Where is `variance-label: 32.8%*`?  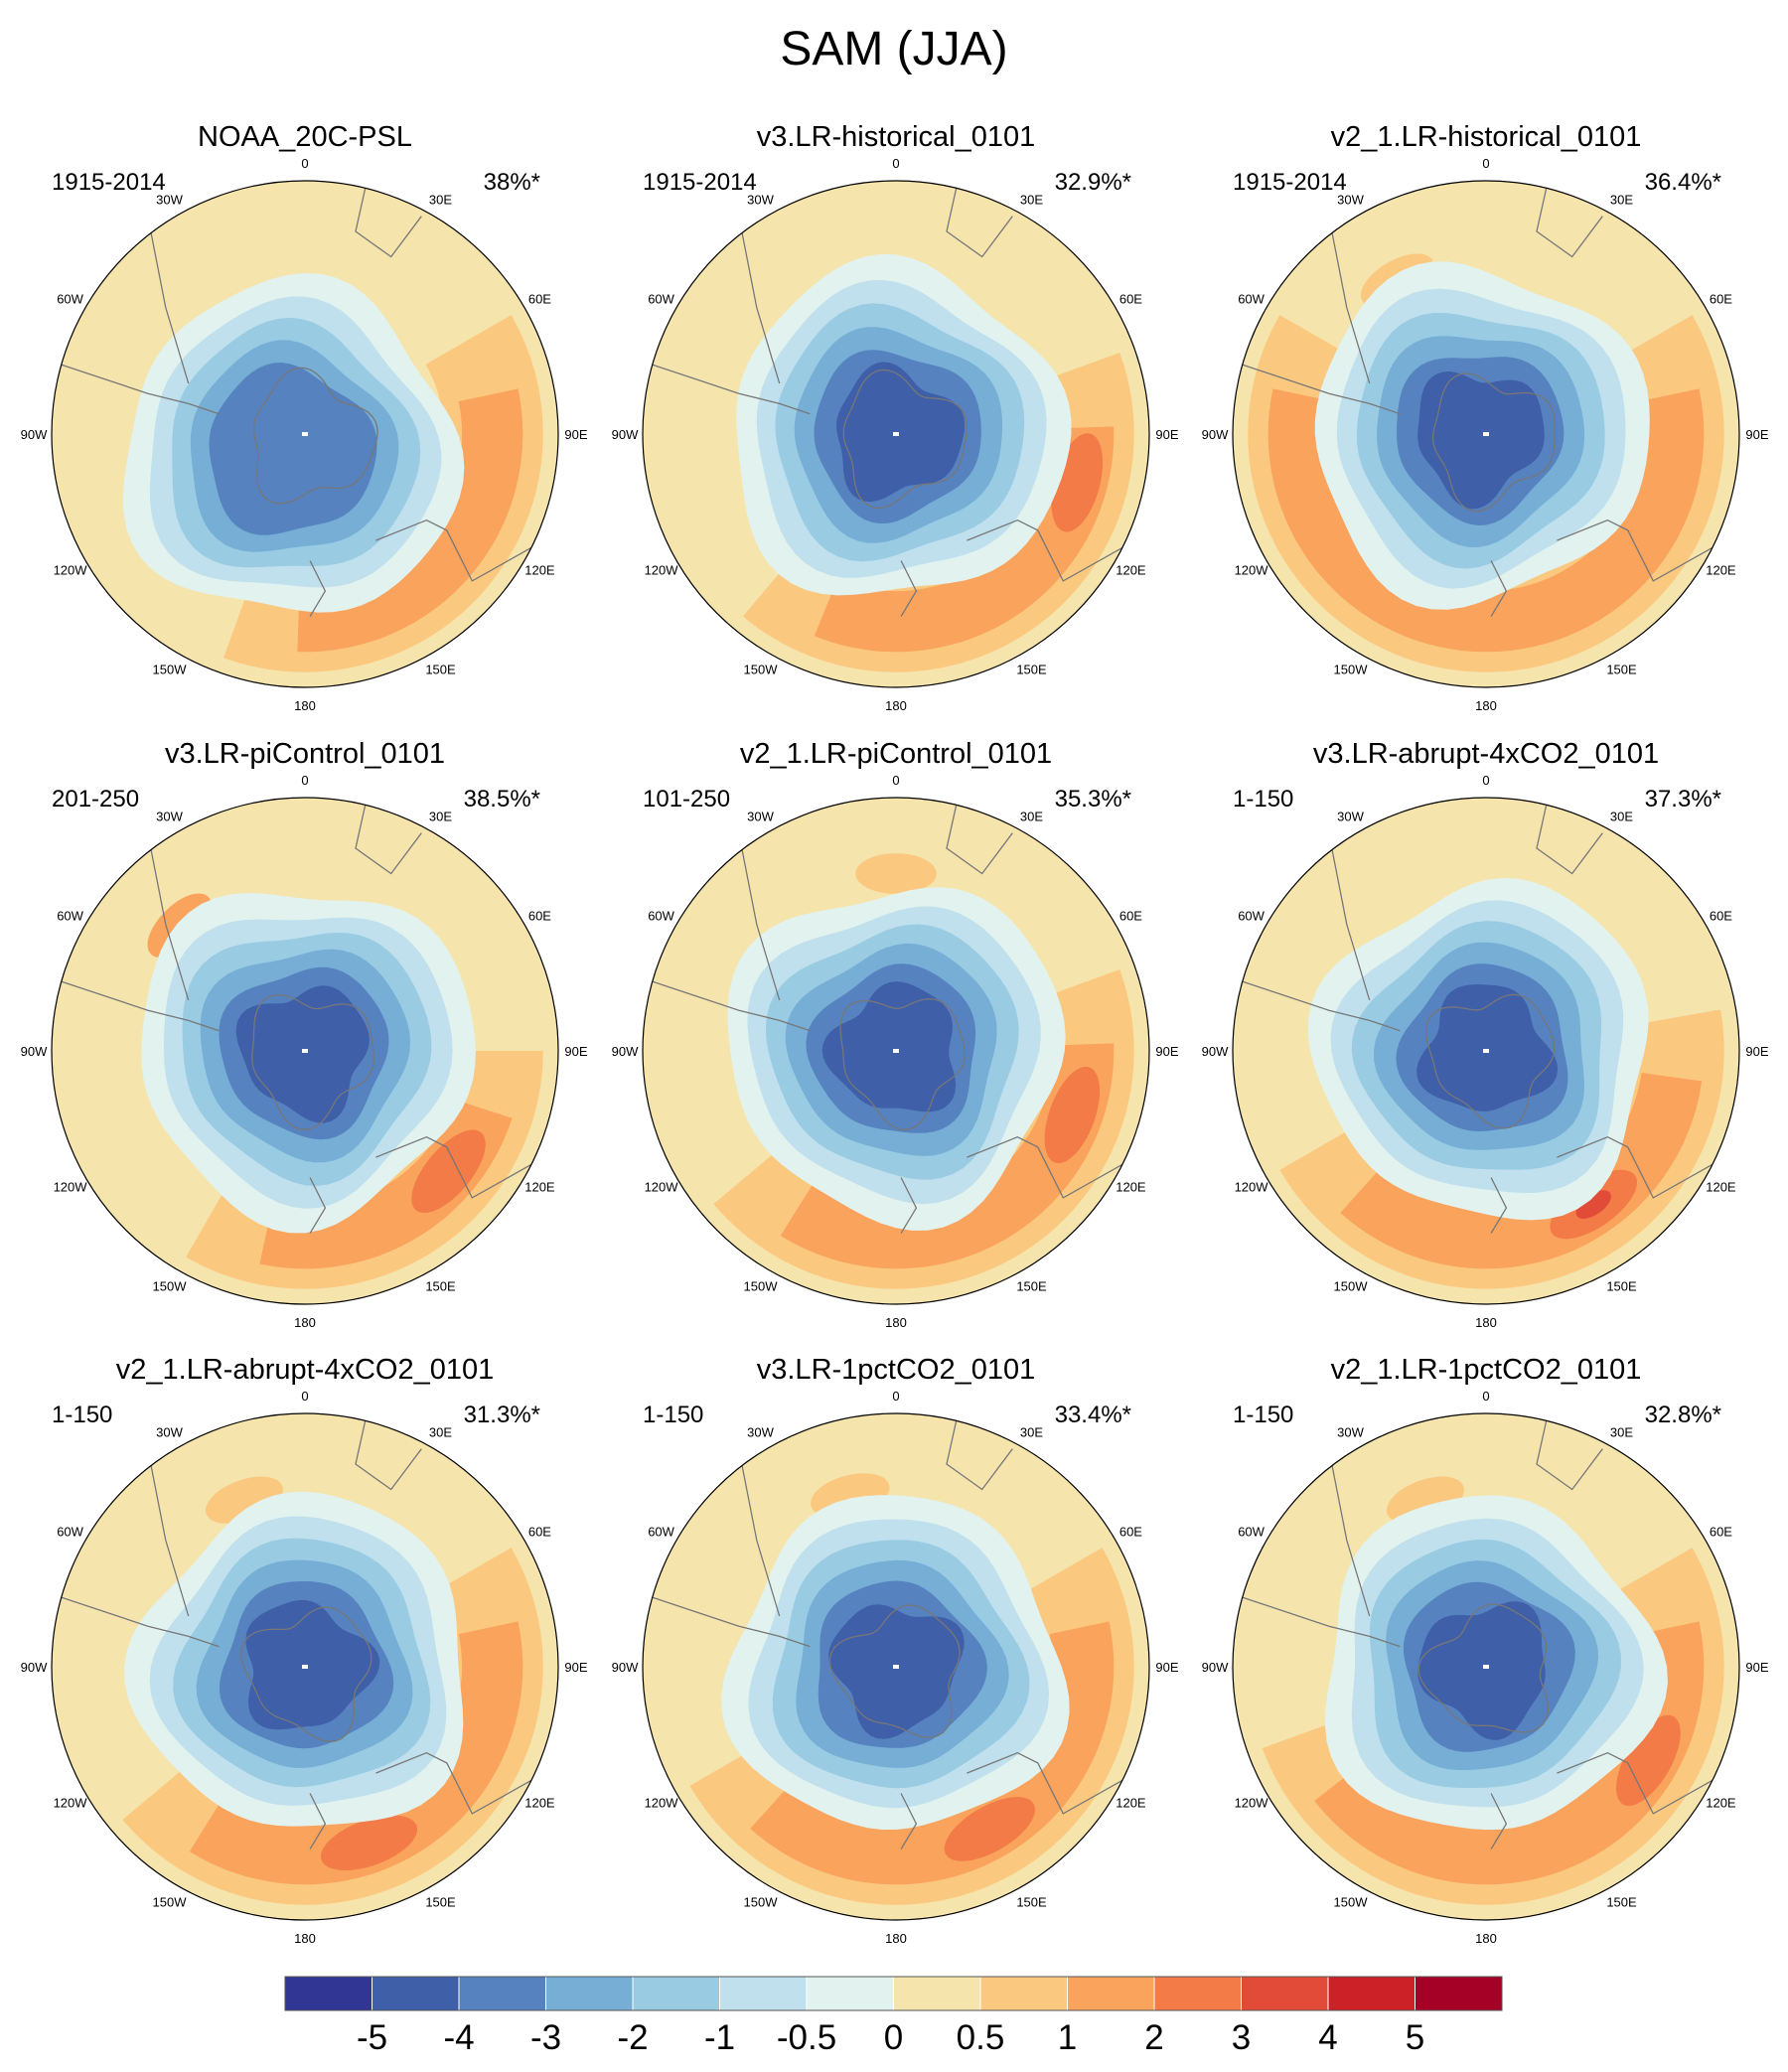 variance-label: 32.8%* is located at coordinates (1683, 1415).